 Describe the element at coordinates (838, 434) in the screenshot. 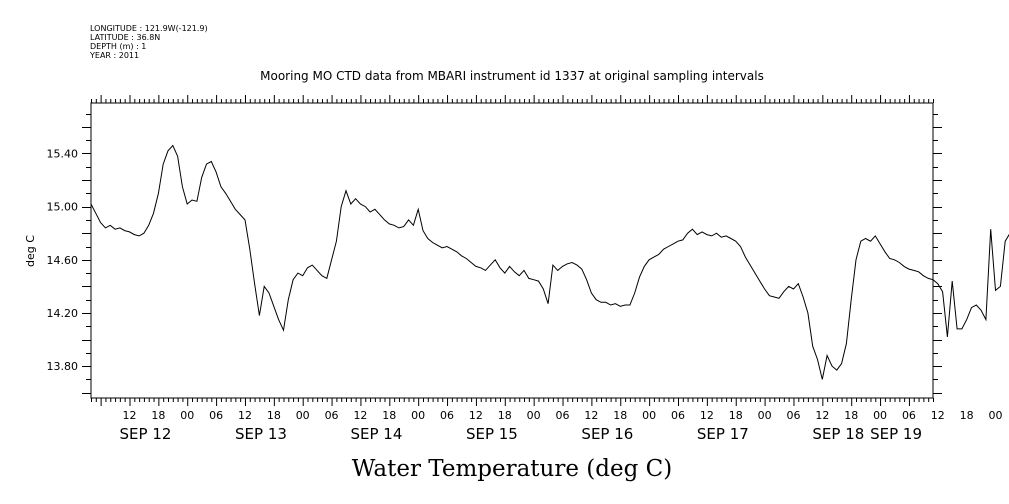

I see `x-date-label: SEP 18` at that location.